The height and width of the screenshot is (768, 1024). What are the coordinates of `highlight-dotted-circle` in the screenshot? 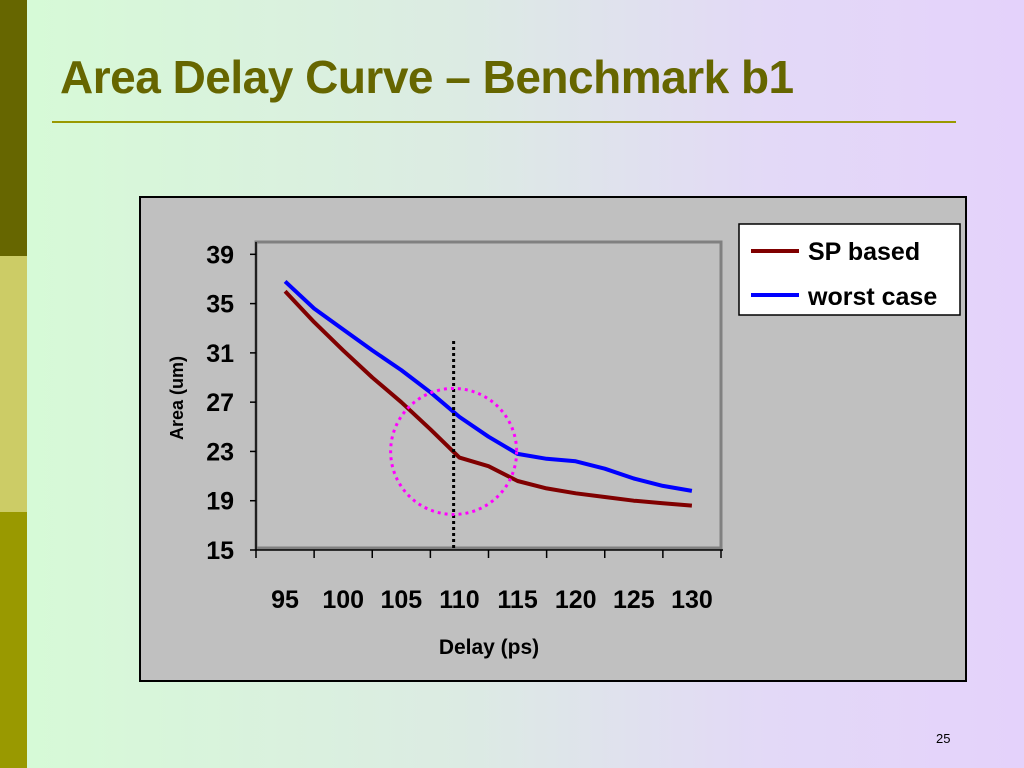 It's located at (454, 451).